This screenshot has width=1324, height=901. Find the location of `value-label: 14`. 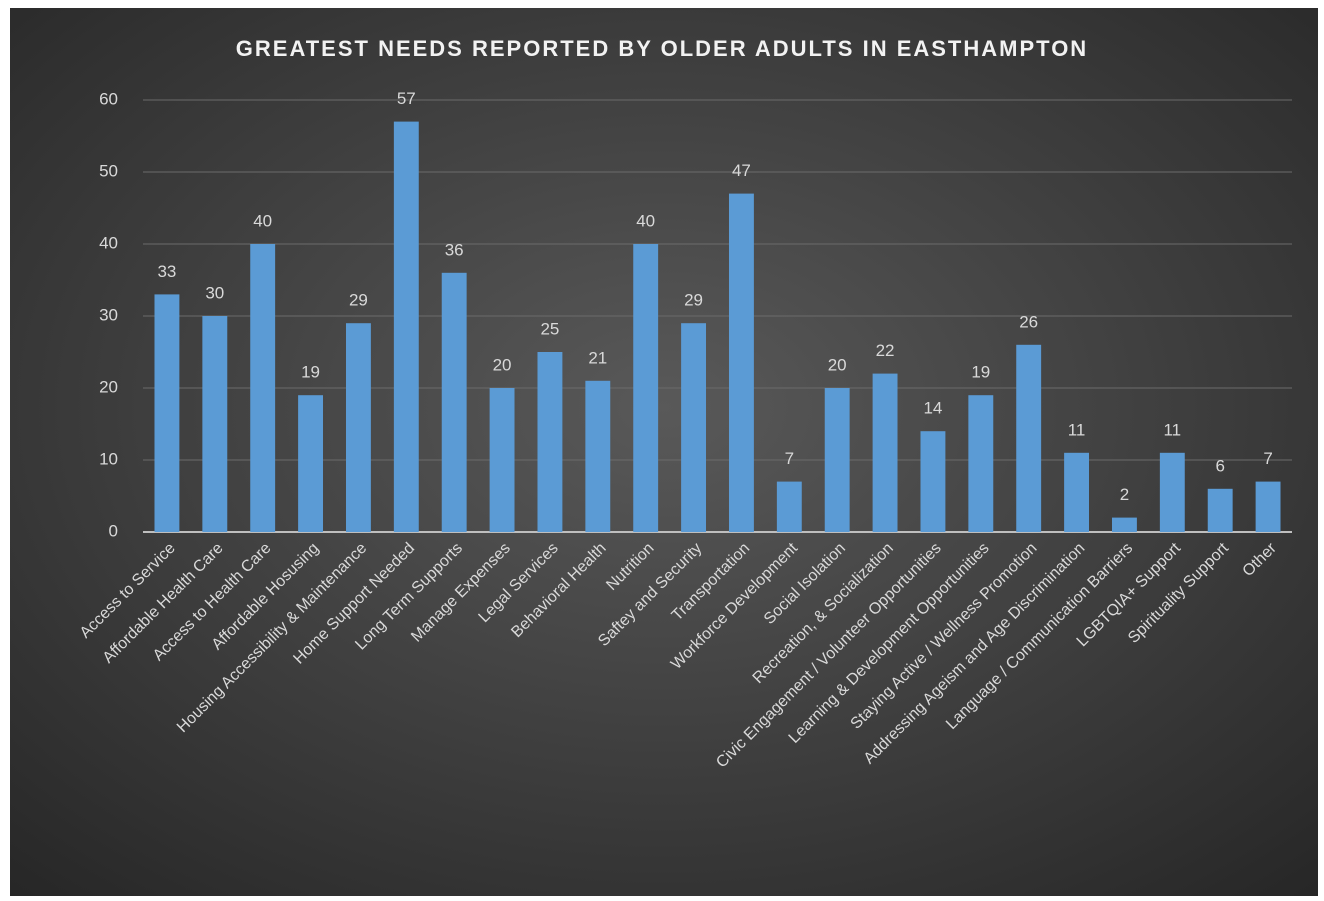

value-label: 14 is located at coordinates (932, 408).